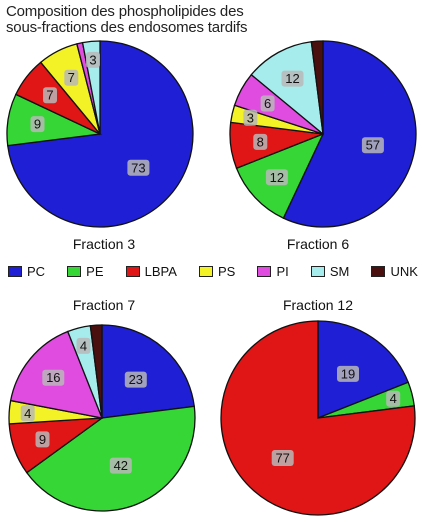 This screenshot has height=522, width=423. What do you see at coordinates (404, 271) in the screenshot?
I see `legend-label-unk: UNK` at bounding box center [404, 271].